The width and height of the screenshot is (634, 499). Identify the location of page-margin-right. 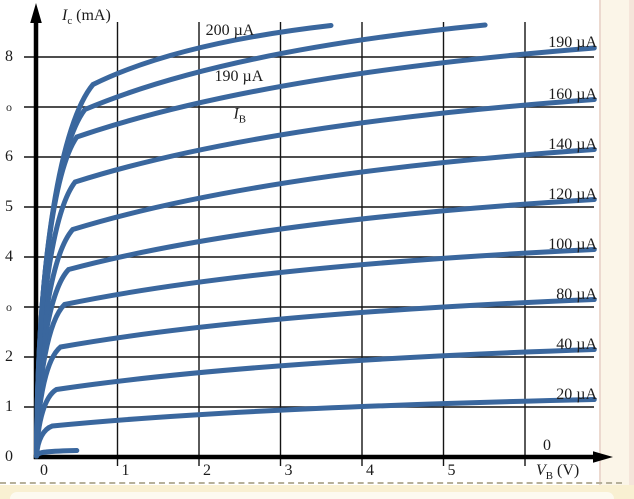
(616, 249).